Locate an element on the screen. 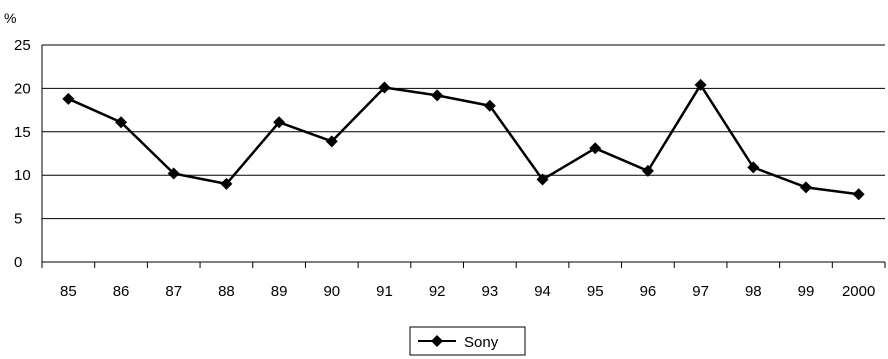 The width and height of the screenshot is (888, 359). x-tick-label: 90 is located at coordinates (331, 291).